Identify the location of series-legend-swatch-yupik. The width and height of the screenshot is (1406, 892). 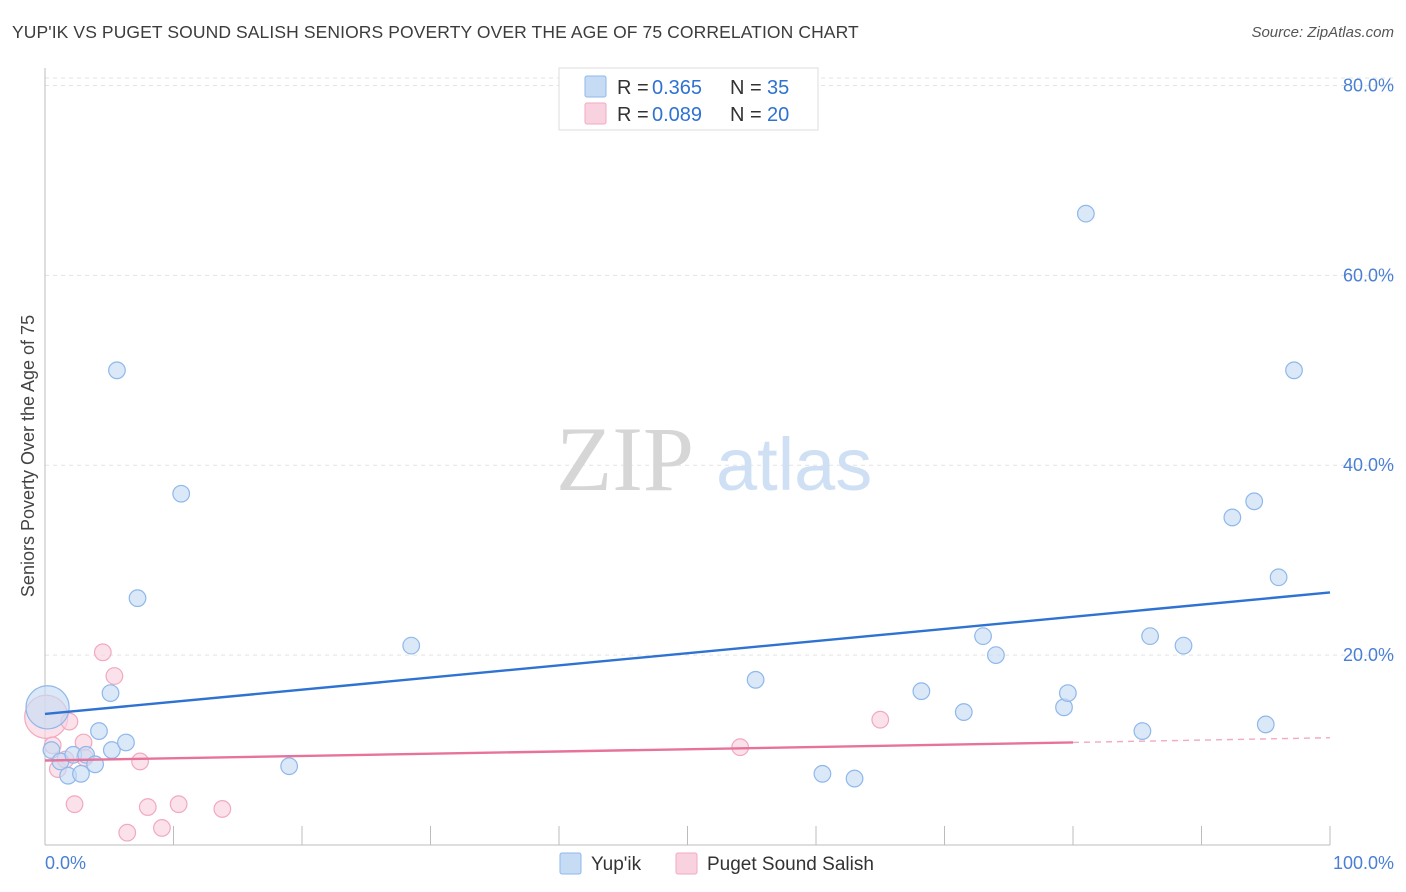
(570, 863).